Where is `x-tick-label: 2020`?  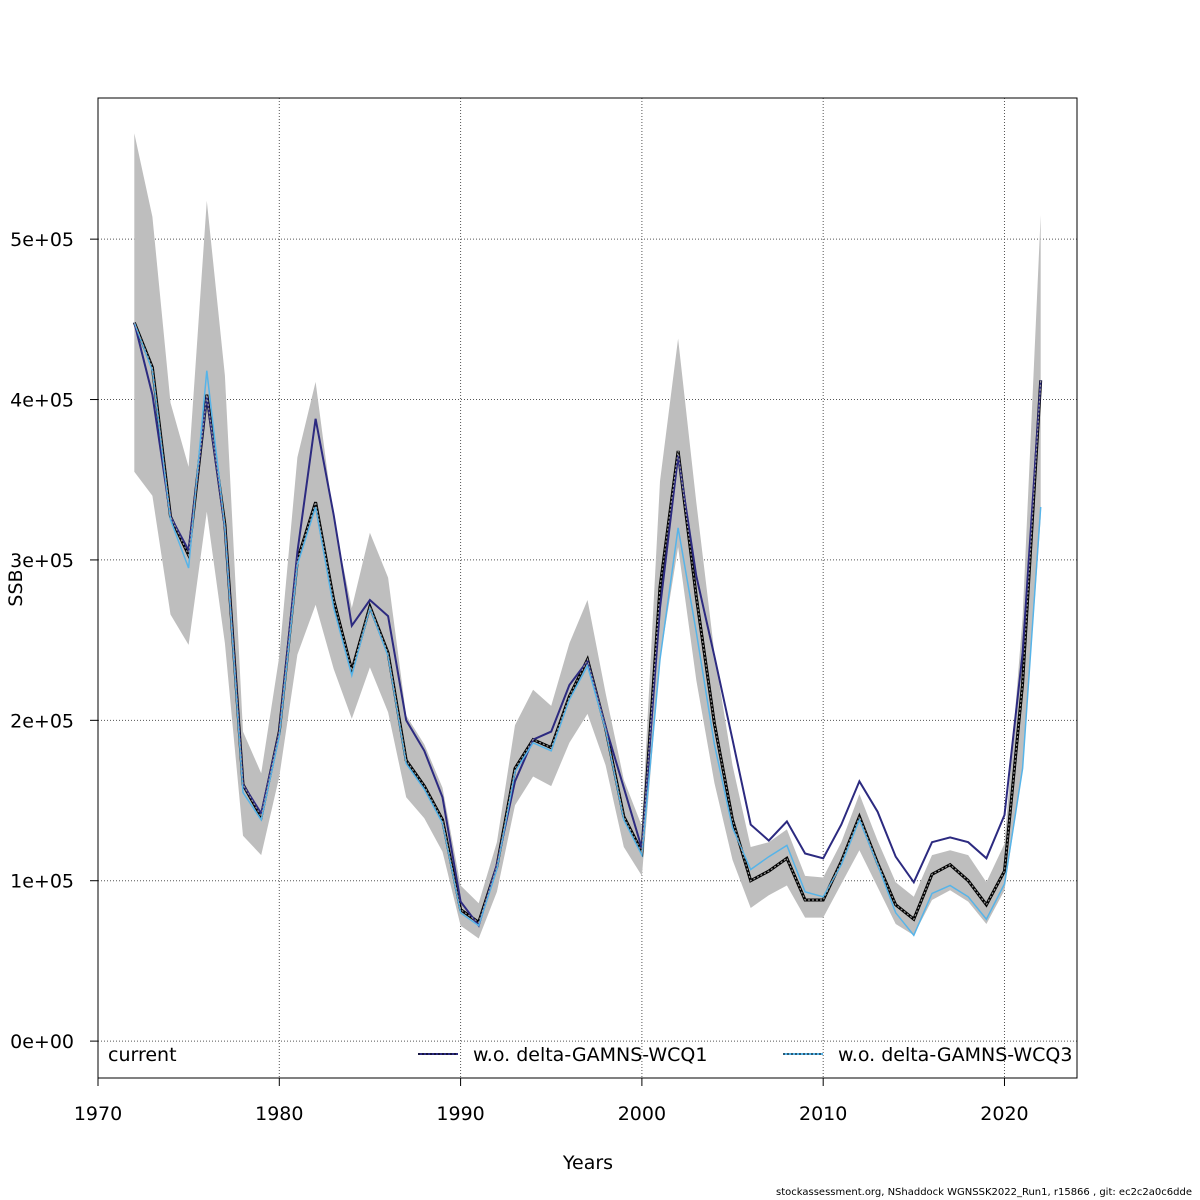
x-tick-label: 2020 is located at coordinates (1004, 1114).